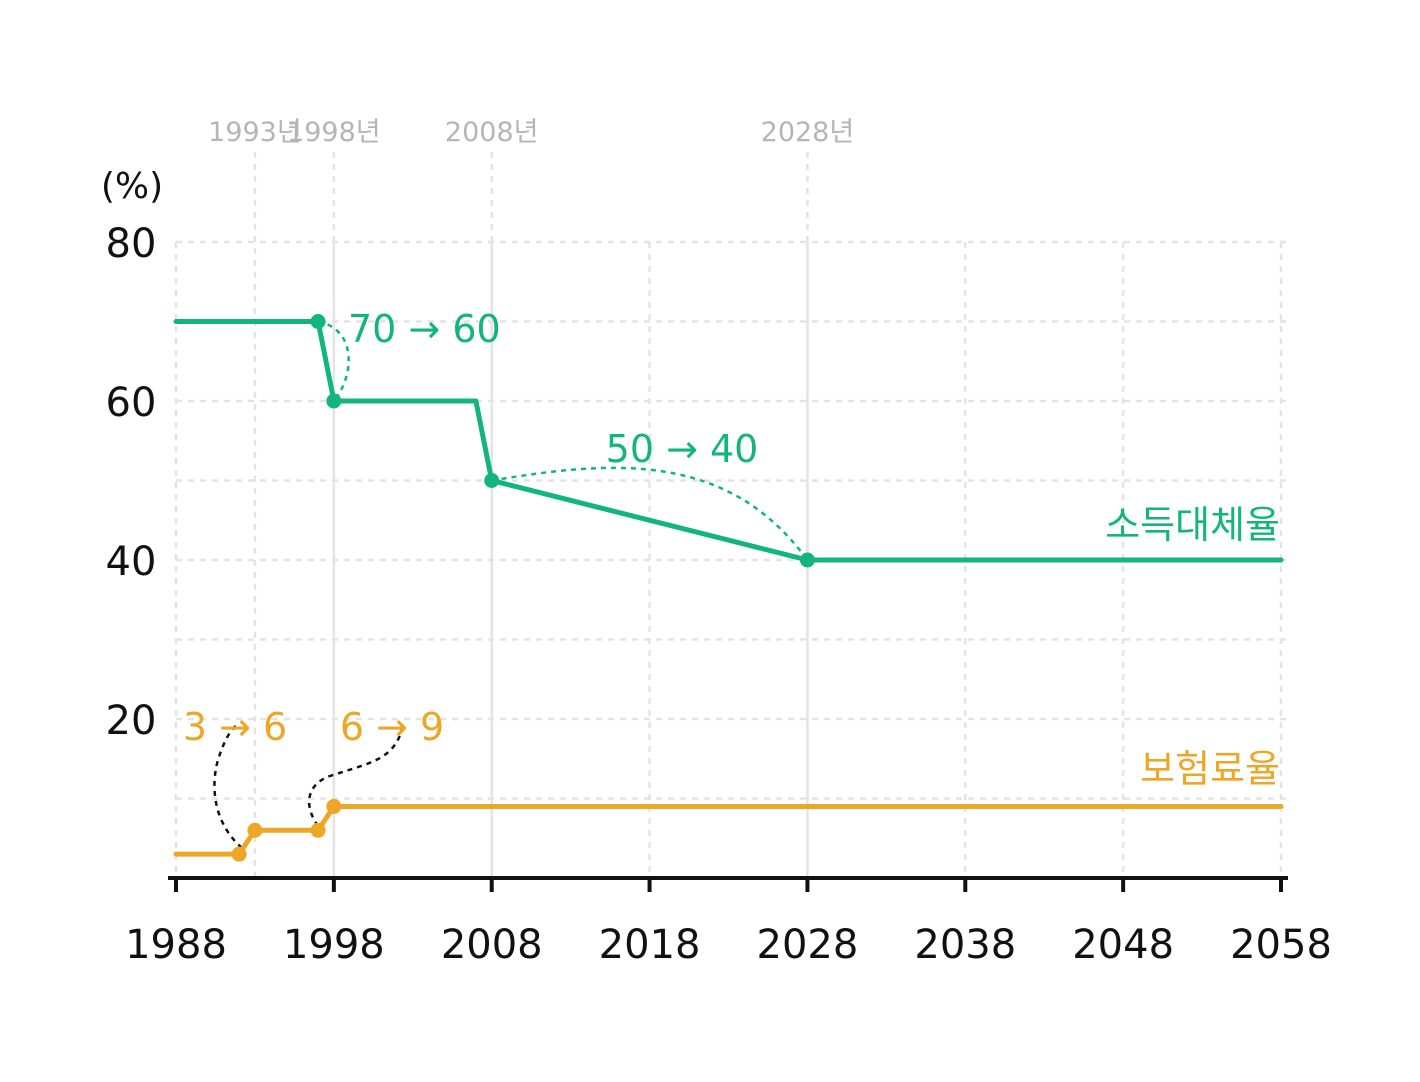  I want to click on annotation-label: 3 → 6, so click(235, 727).